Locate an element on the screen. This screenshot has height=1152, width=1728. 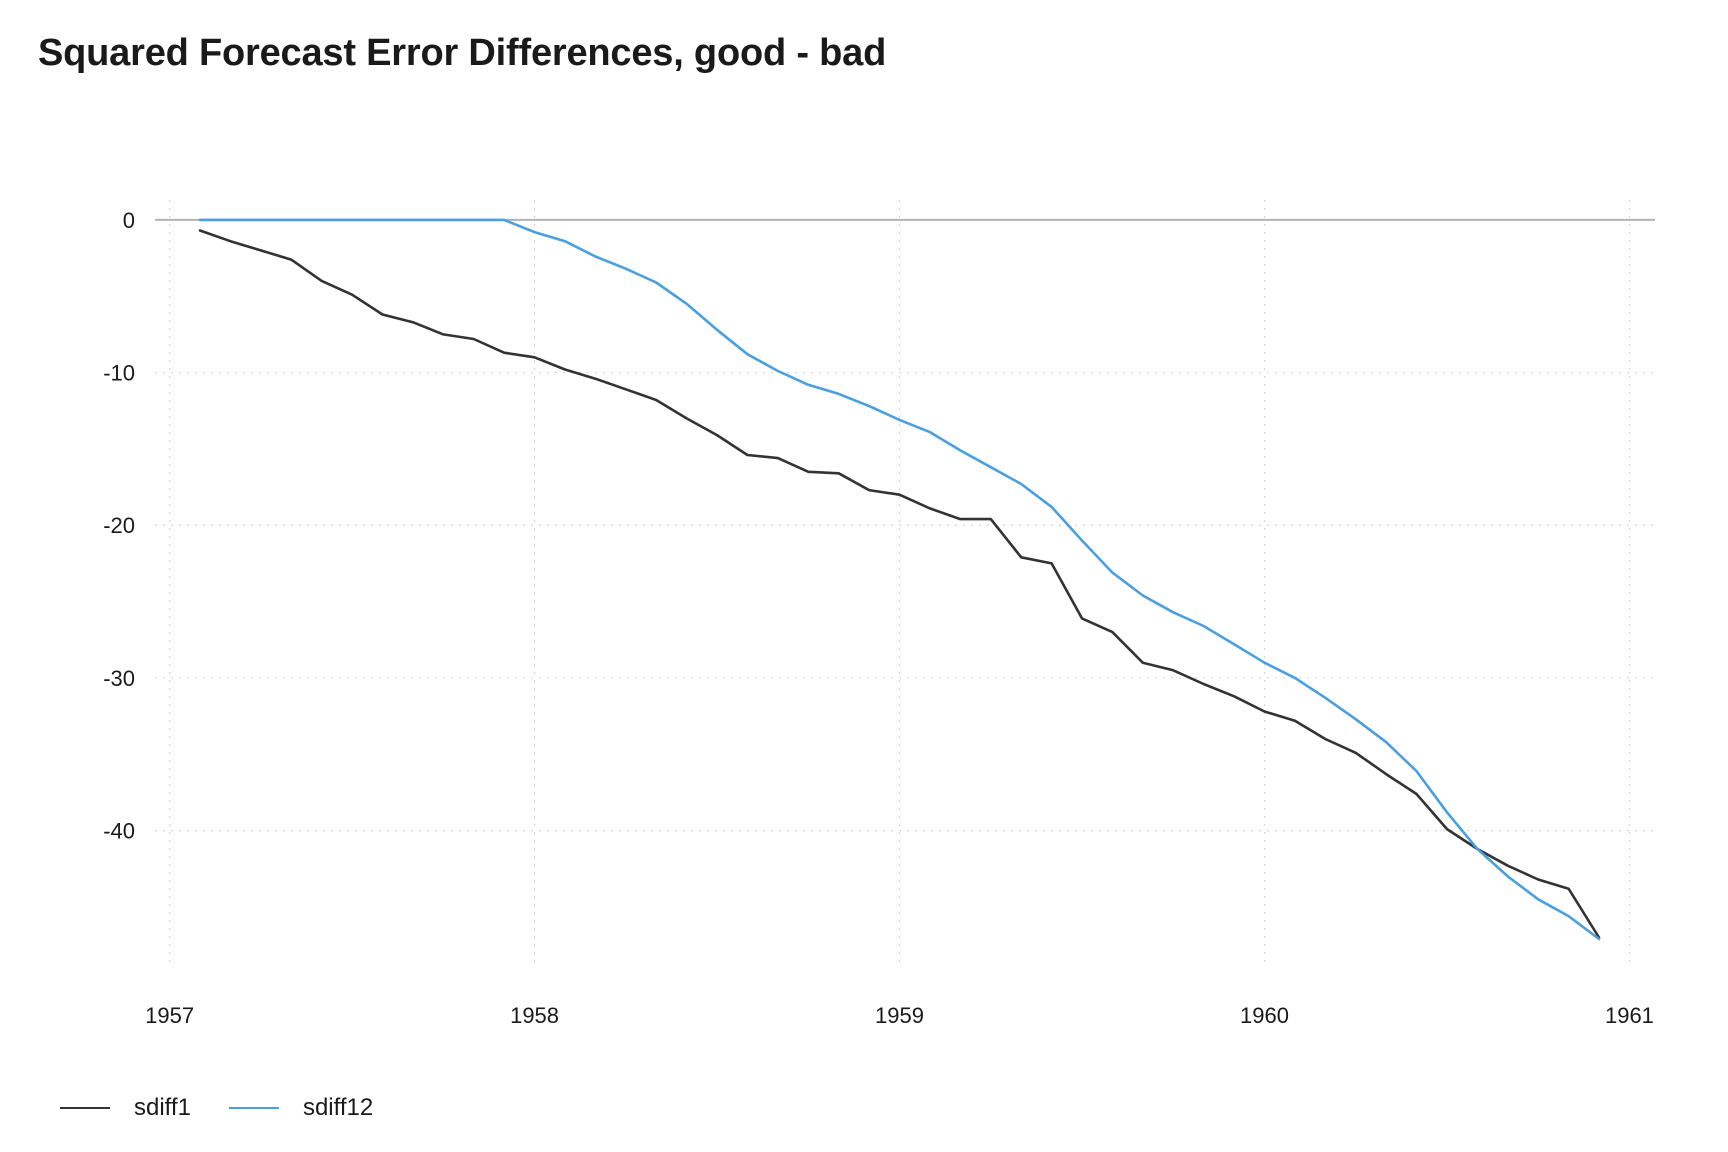
legend: sdiff1 sdiff12 is located at coordinates (235, 1108).